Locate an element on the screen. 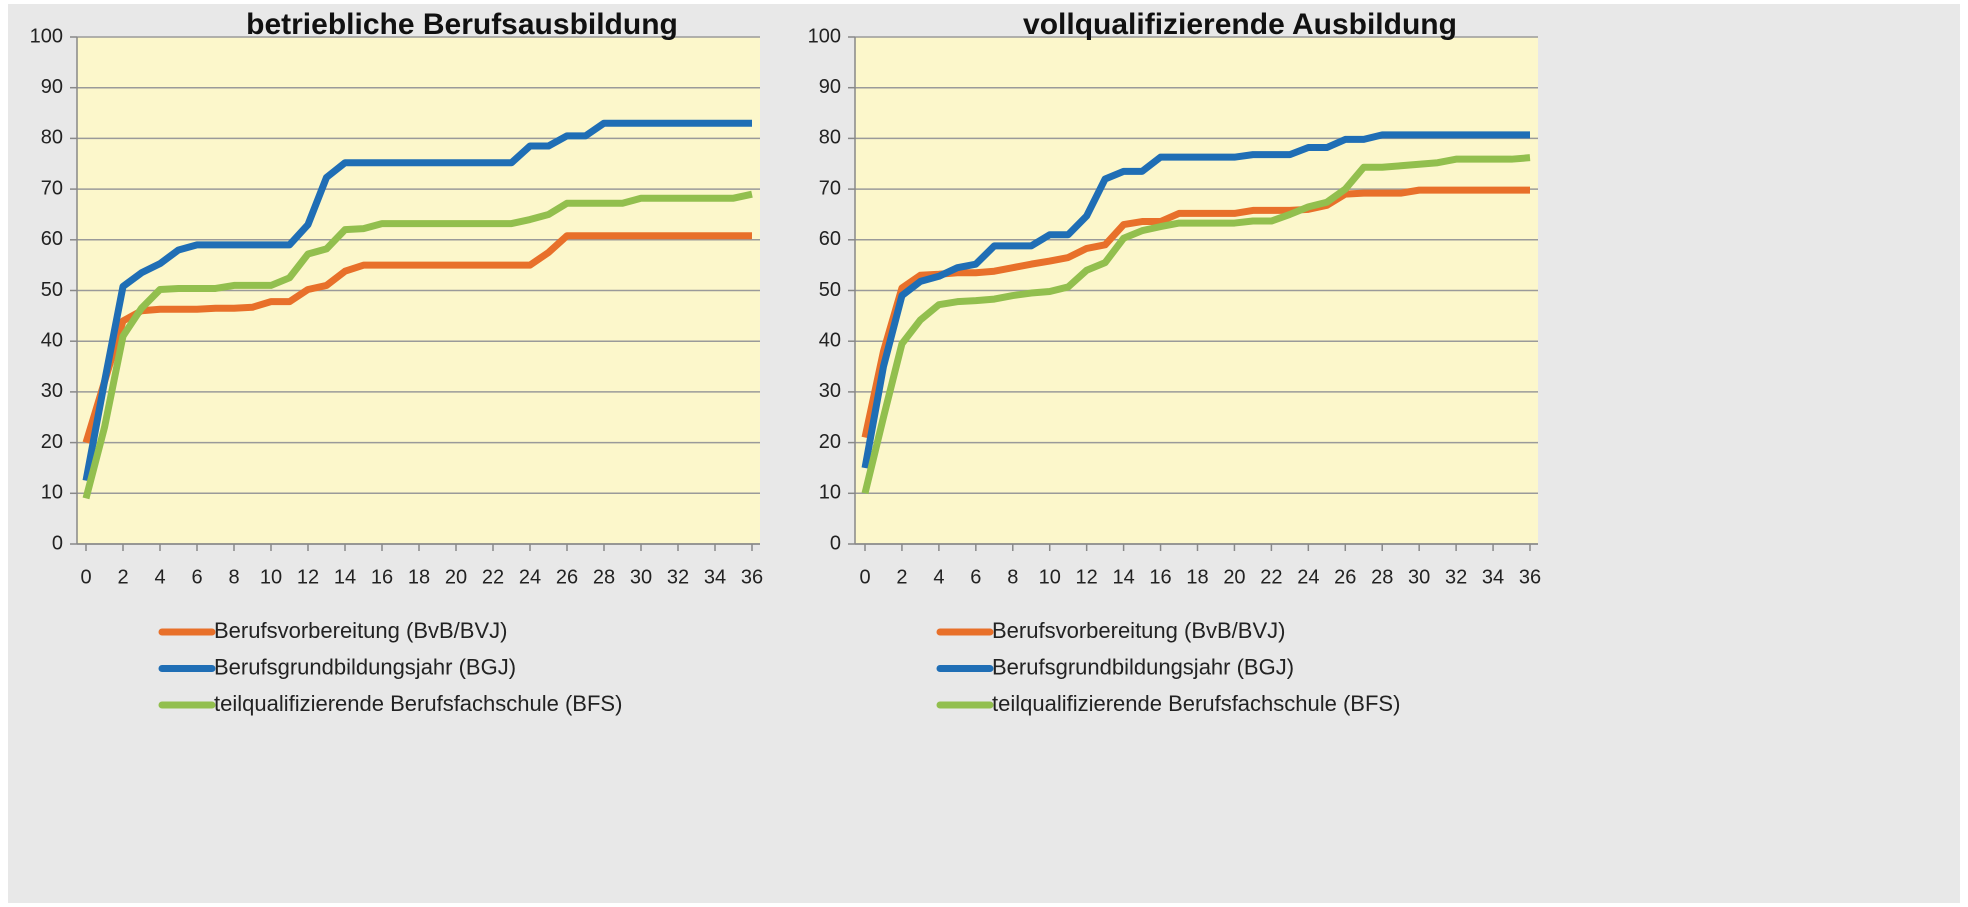  chart-title: betriebliche Berufsausbildung is located at coordinates (462, 24).